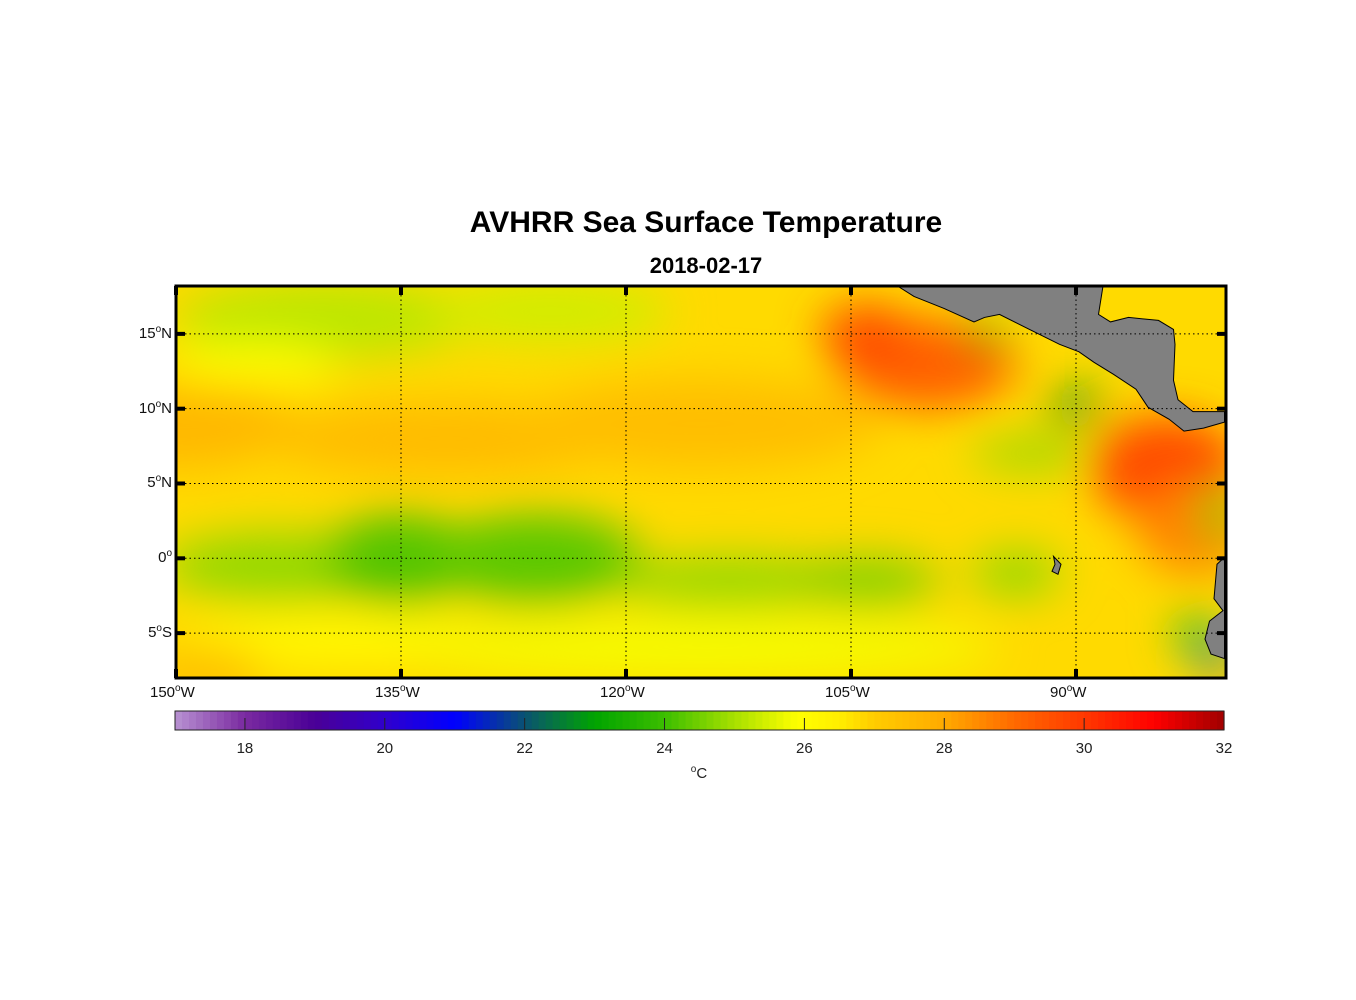 The image size is (1356, 1000). What do you see at coordinates (155, 407) in the screenshot?
I see `lat-tick-label: 10oN` at bounding box center [155, 407].